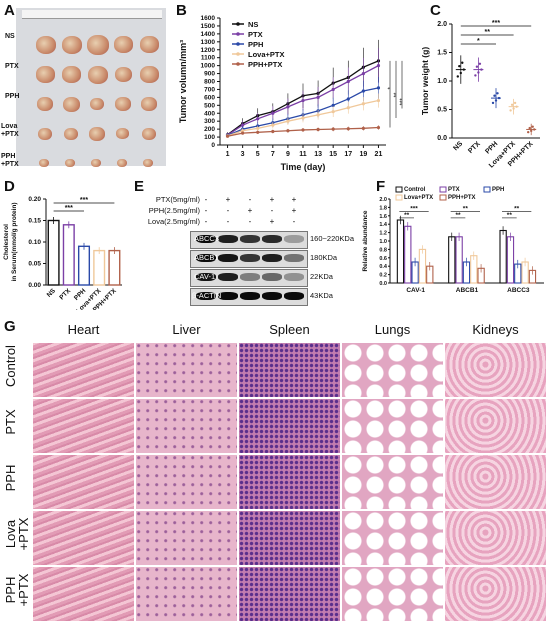 The width and height of the screenshot is (550, 633). I want to click on group-label: PTX, so click(10, 422).